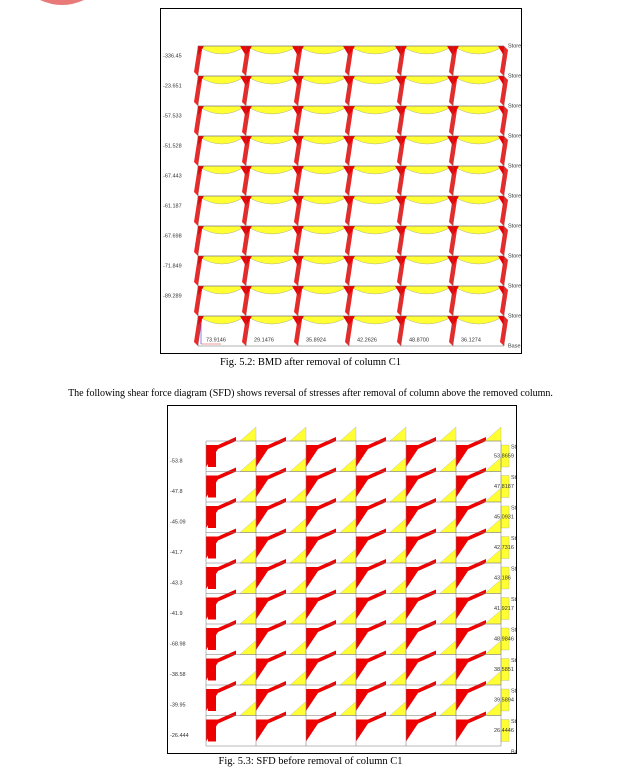 This screenshot has height=774, width=621. Describe the element at coordinates (172, 146) in the screenshot. I see `value-label: -51.528` at that location.